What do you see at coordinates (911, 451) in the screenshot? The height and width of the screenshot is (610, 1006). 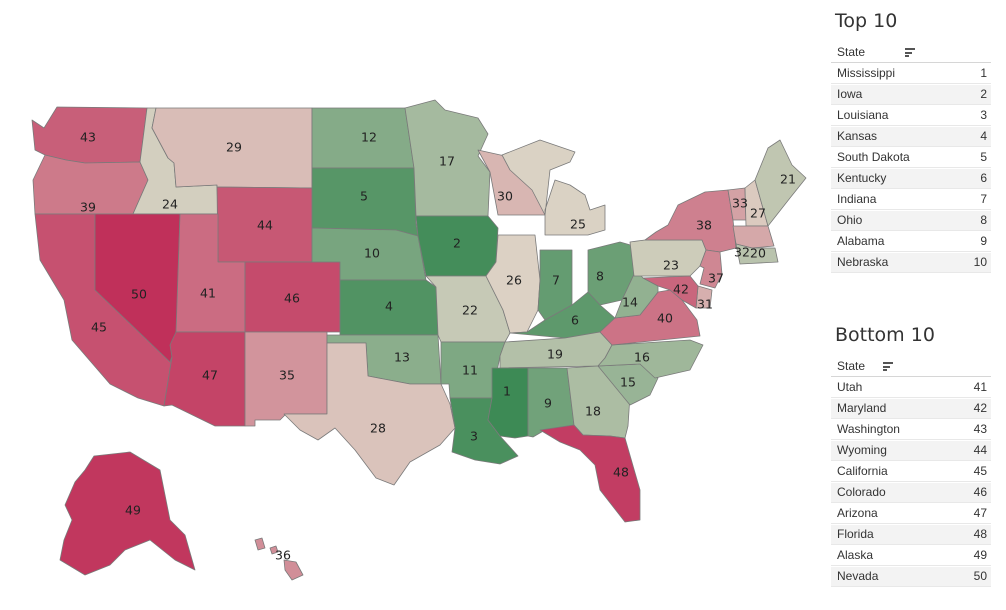 I see `table-row: Wyoming 44` at bounding box center [911, 451].